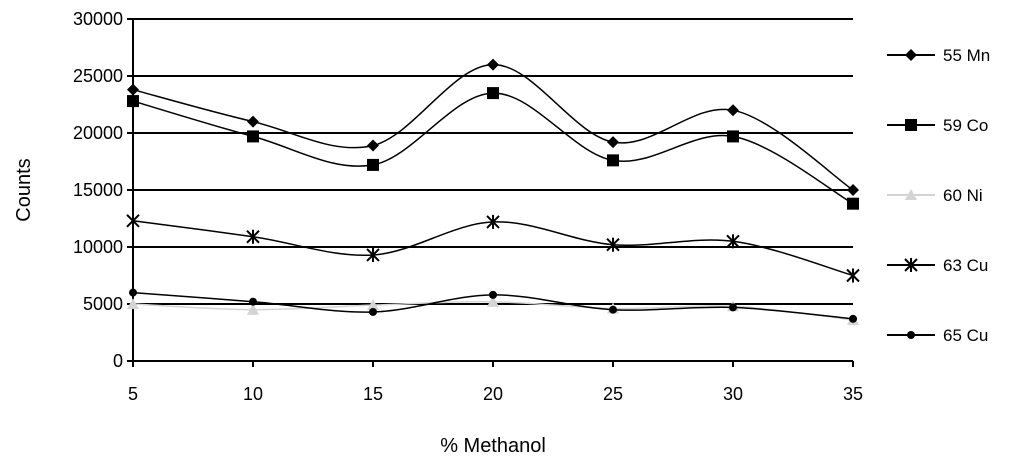 This screenshot has height=465, width=1015. I want to click on x-tick-label: 15, so click(373, 394).